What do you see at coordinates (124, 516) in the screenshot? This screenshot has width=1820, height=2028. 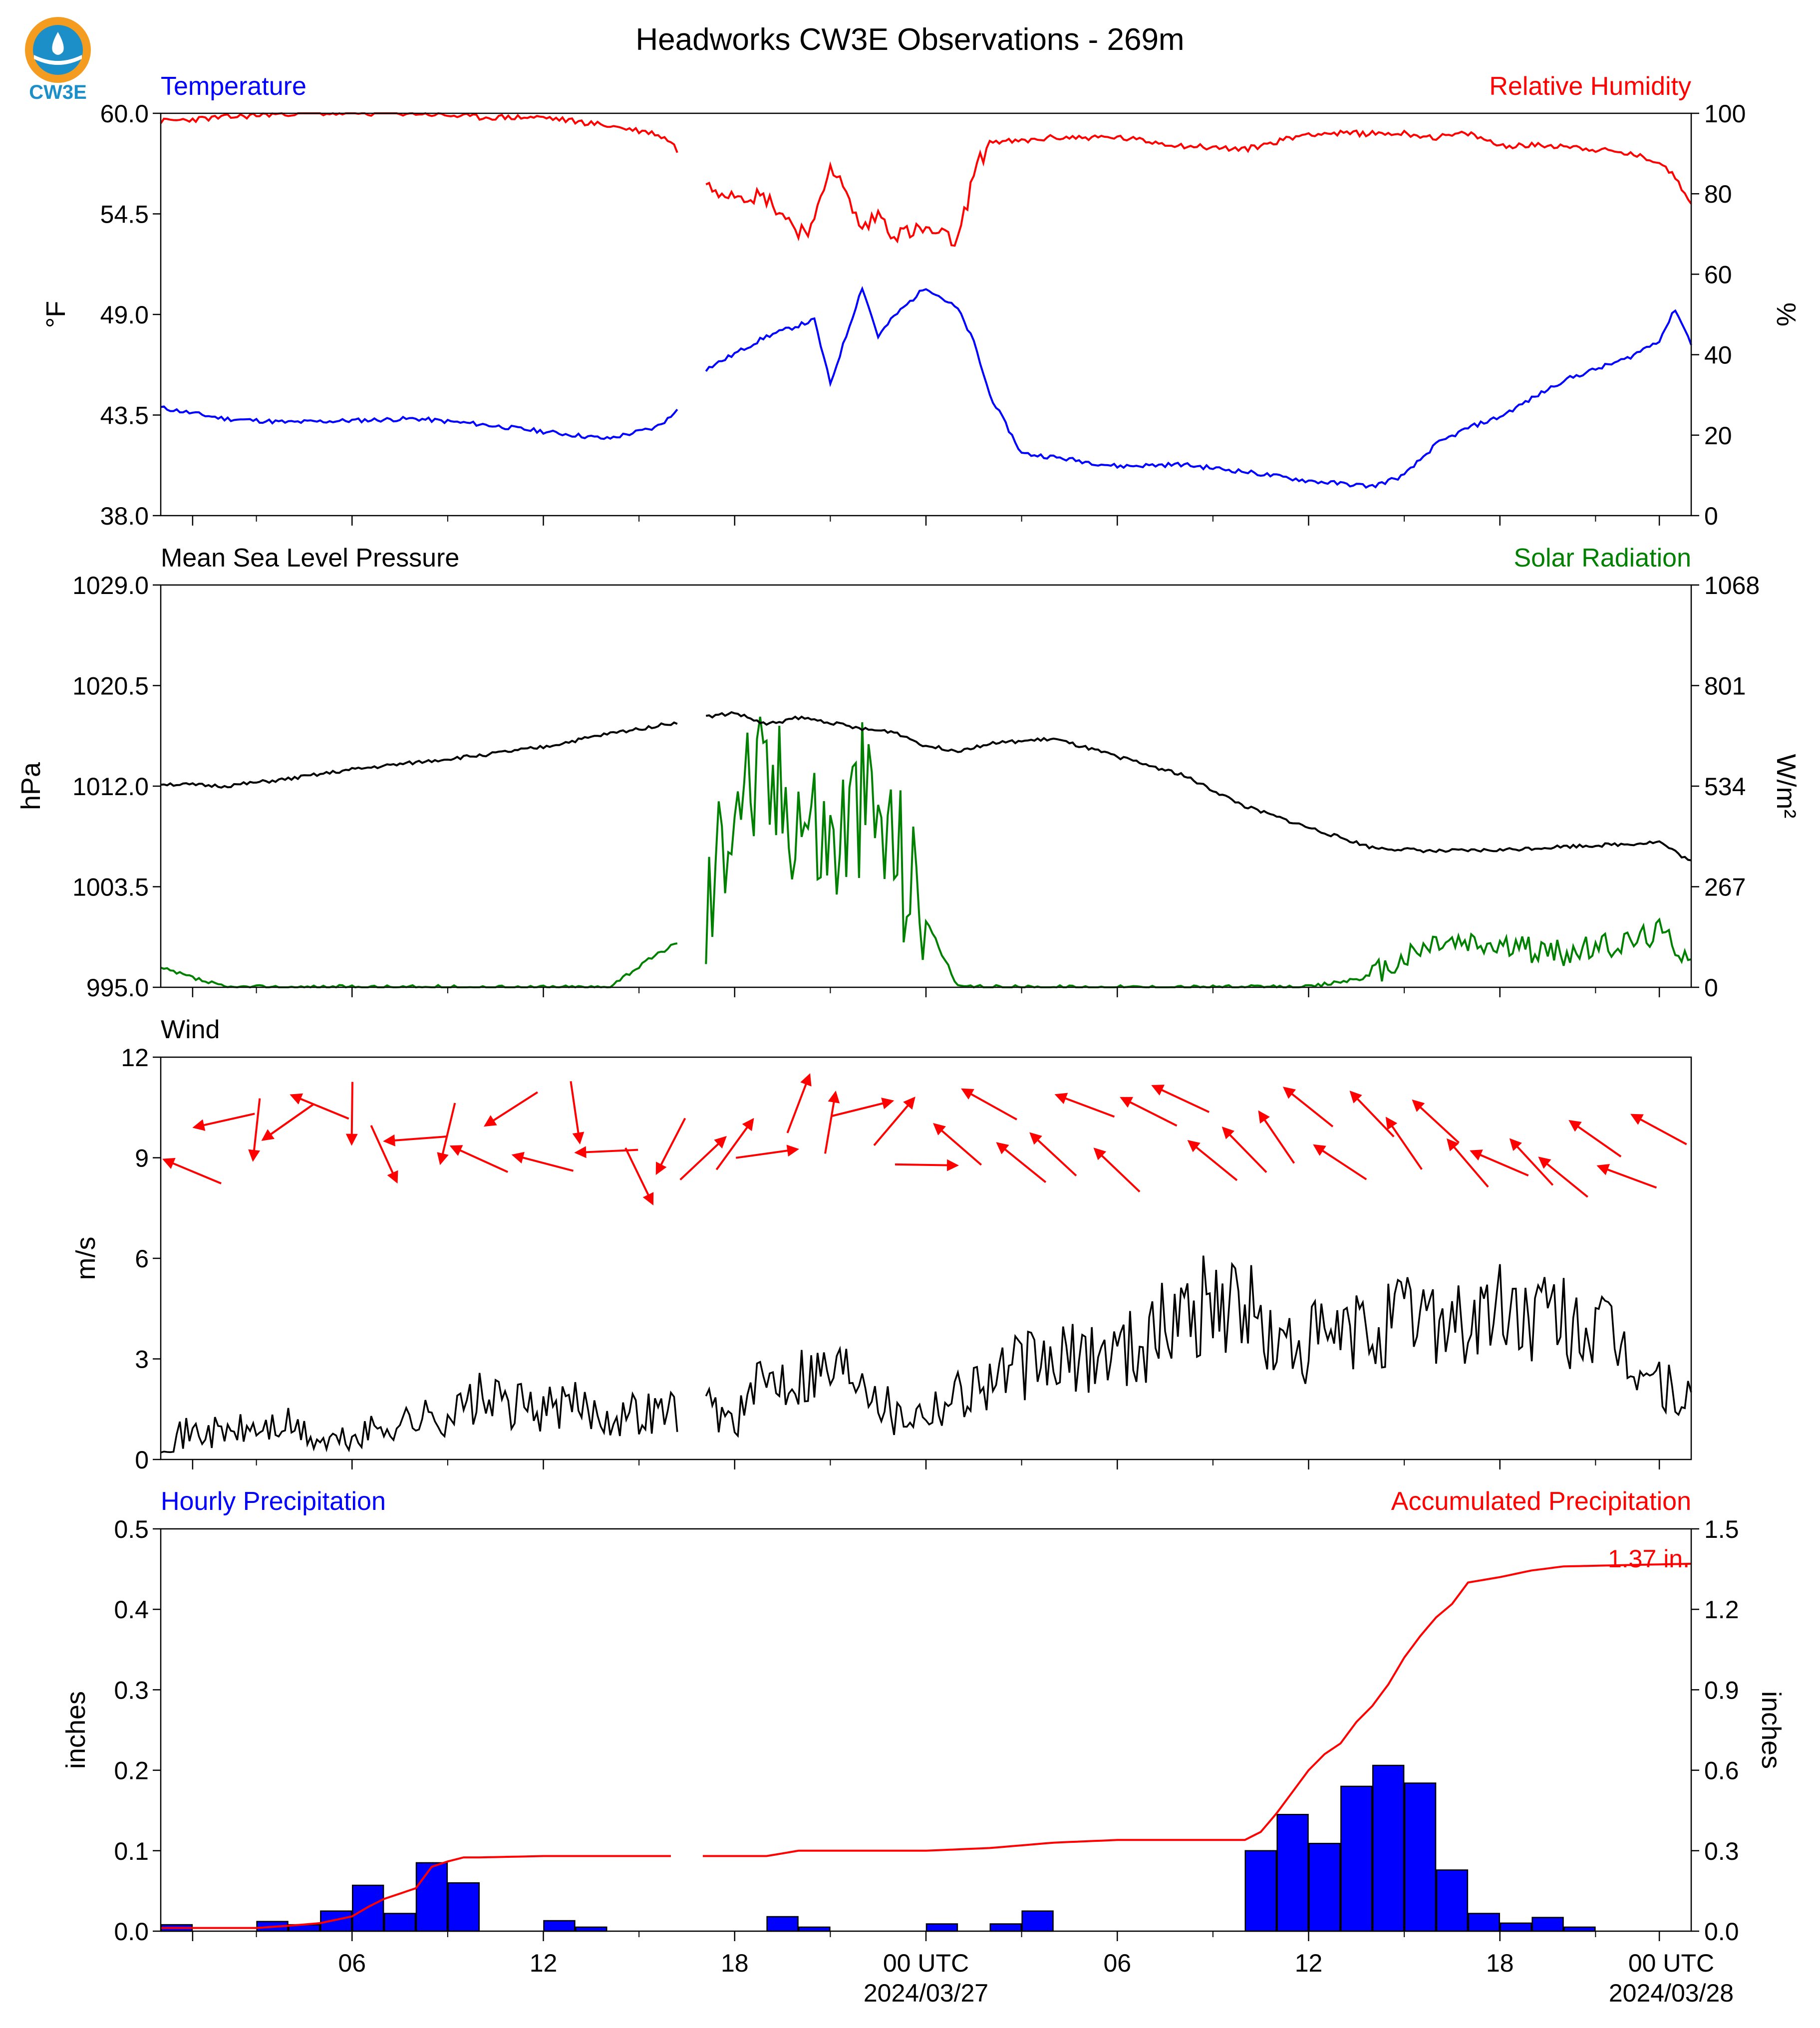 I see `y-tick-label: 38.0` at bounding box center [124, 516].